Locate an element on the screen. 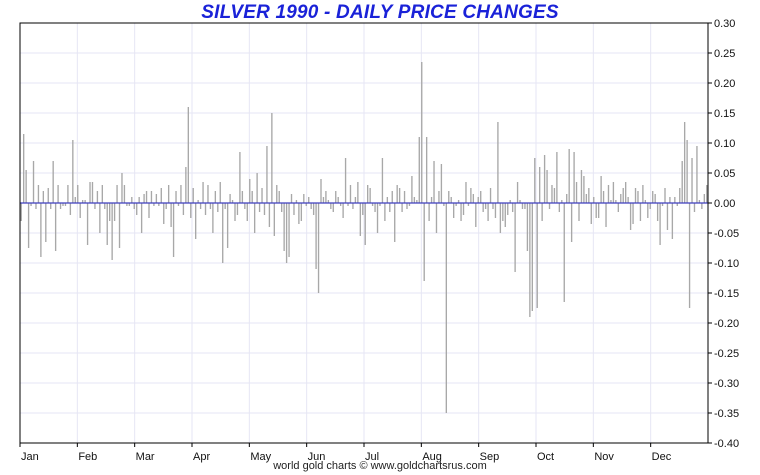  x-tick-label: Jan is located at coordinates (30, 457).